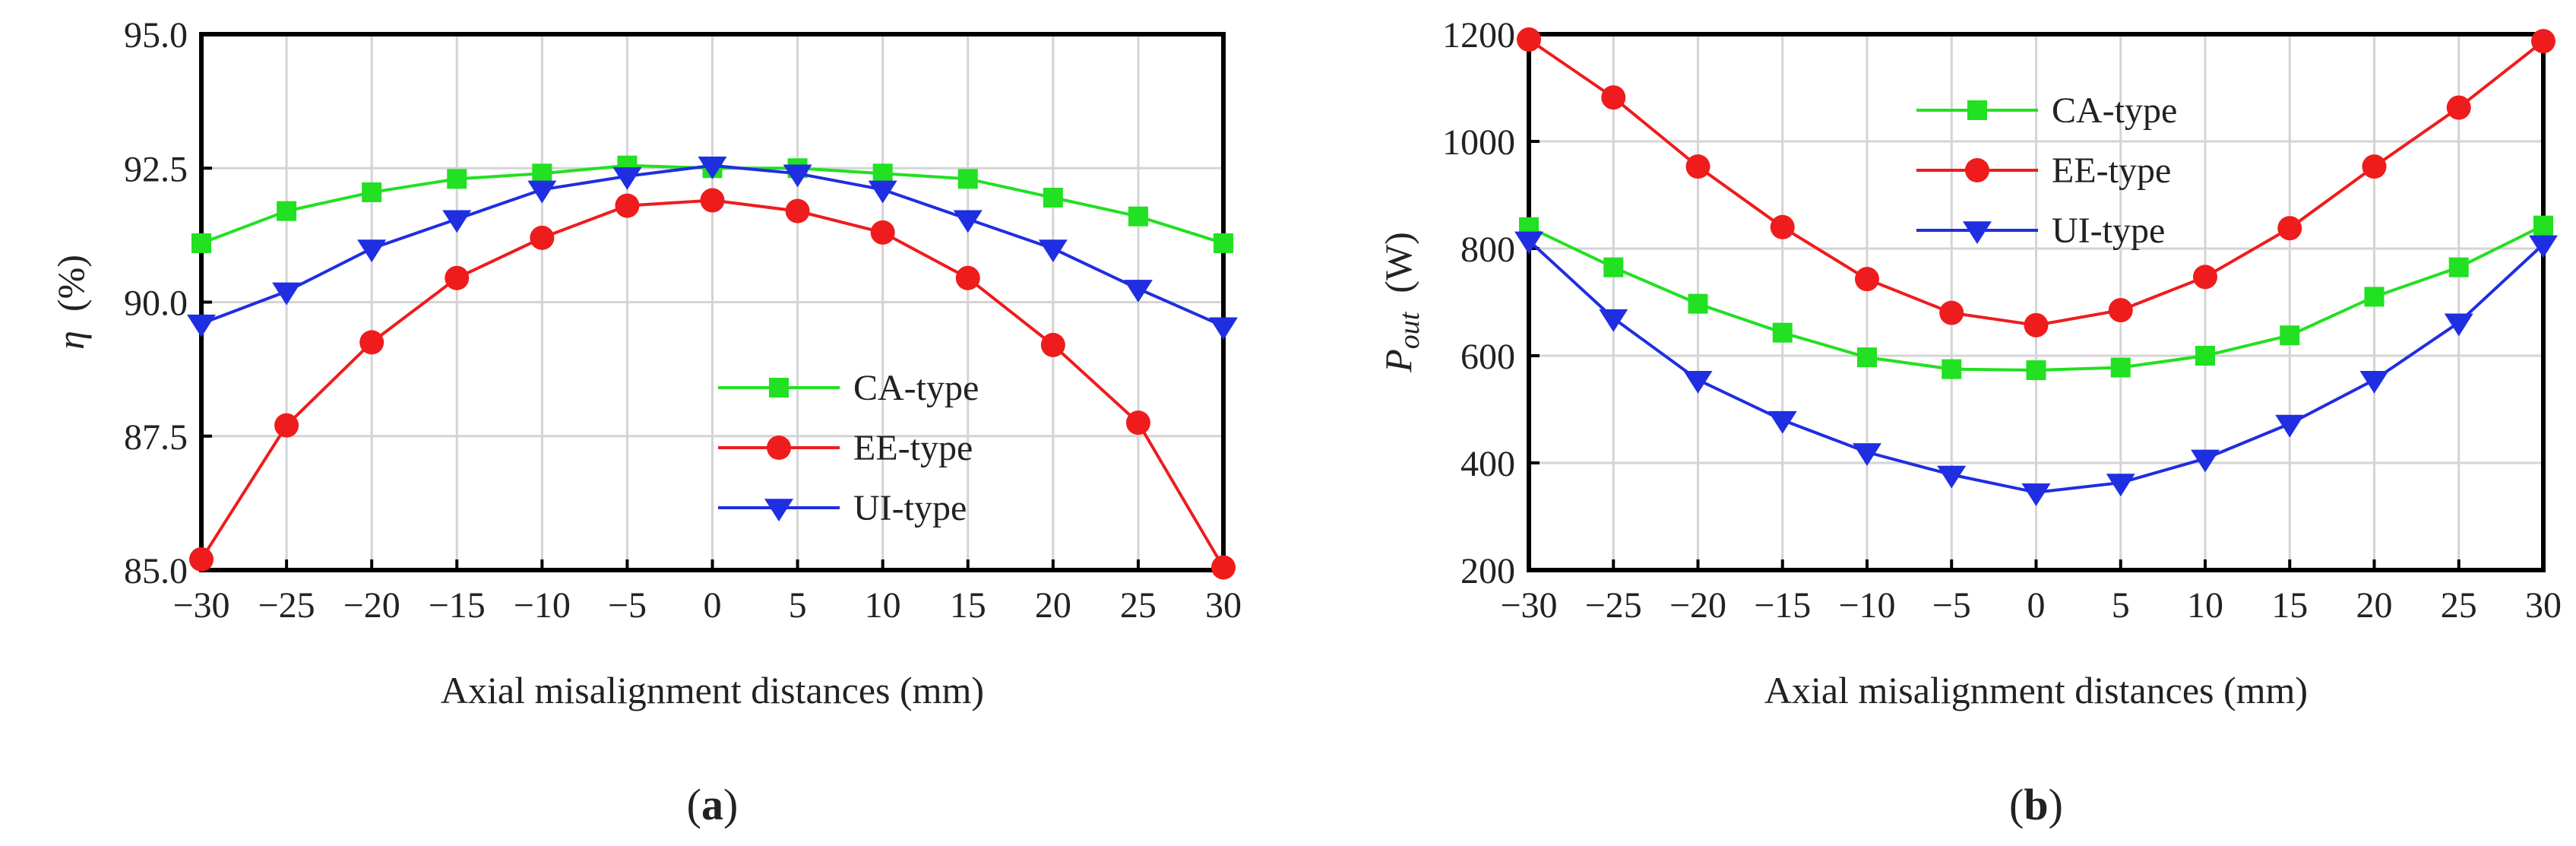 This screenshot has height=846, width=2576. Describe the element at coordinates (1487, 357) in the screenshot. I see `y-tick-label: 600` at that location.